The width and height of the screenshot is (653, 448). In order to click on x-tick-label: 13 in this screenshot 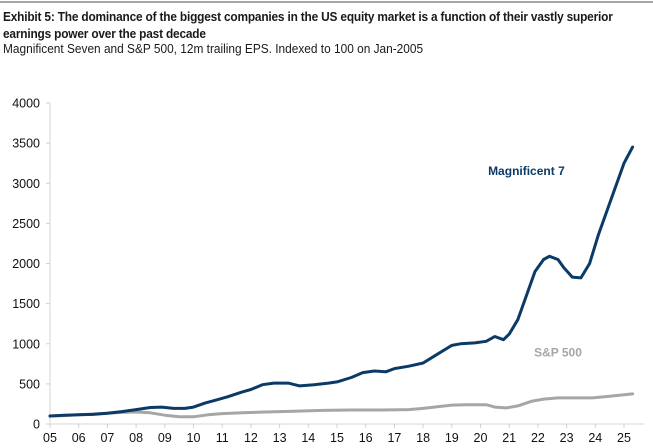, I will do `click(280, 438)`.